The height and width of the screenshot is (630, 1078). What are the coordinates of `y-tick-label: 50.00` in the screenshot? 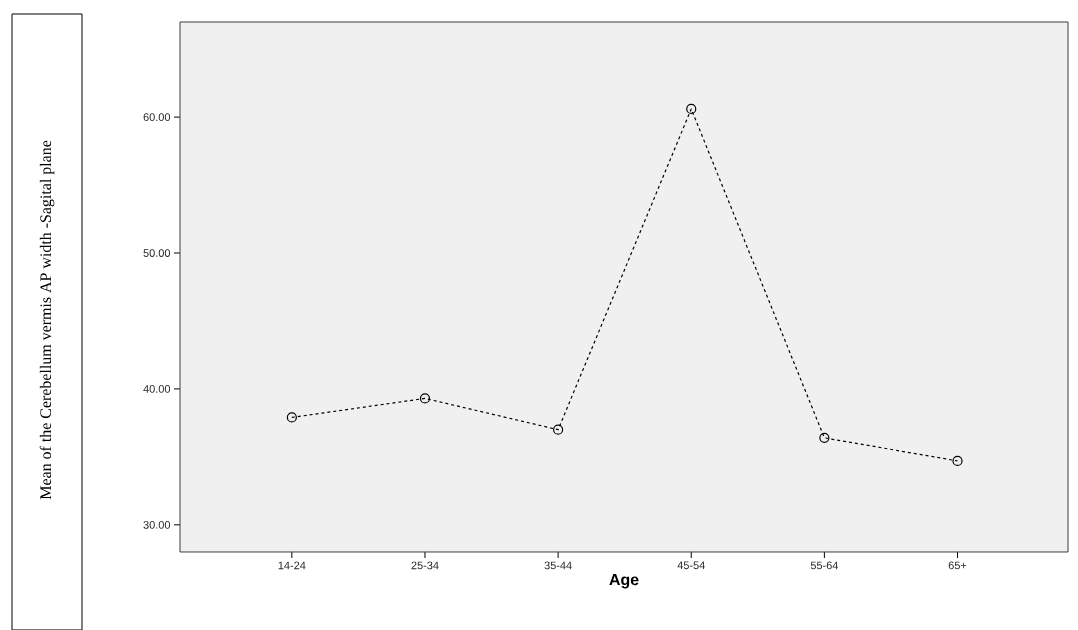 It's located at (157, 252).